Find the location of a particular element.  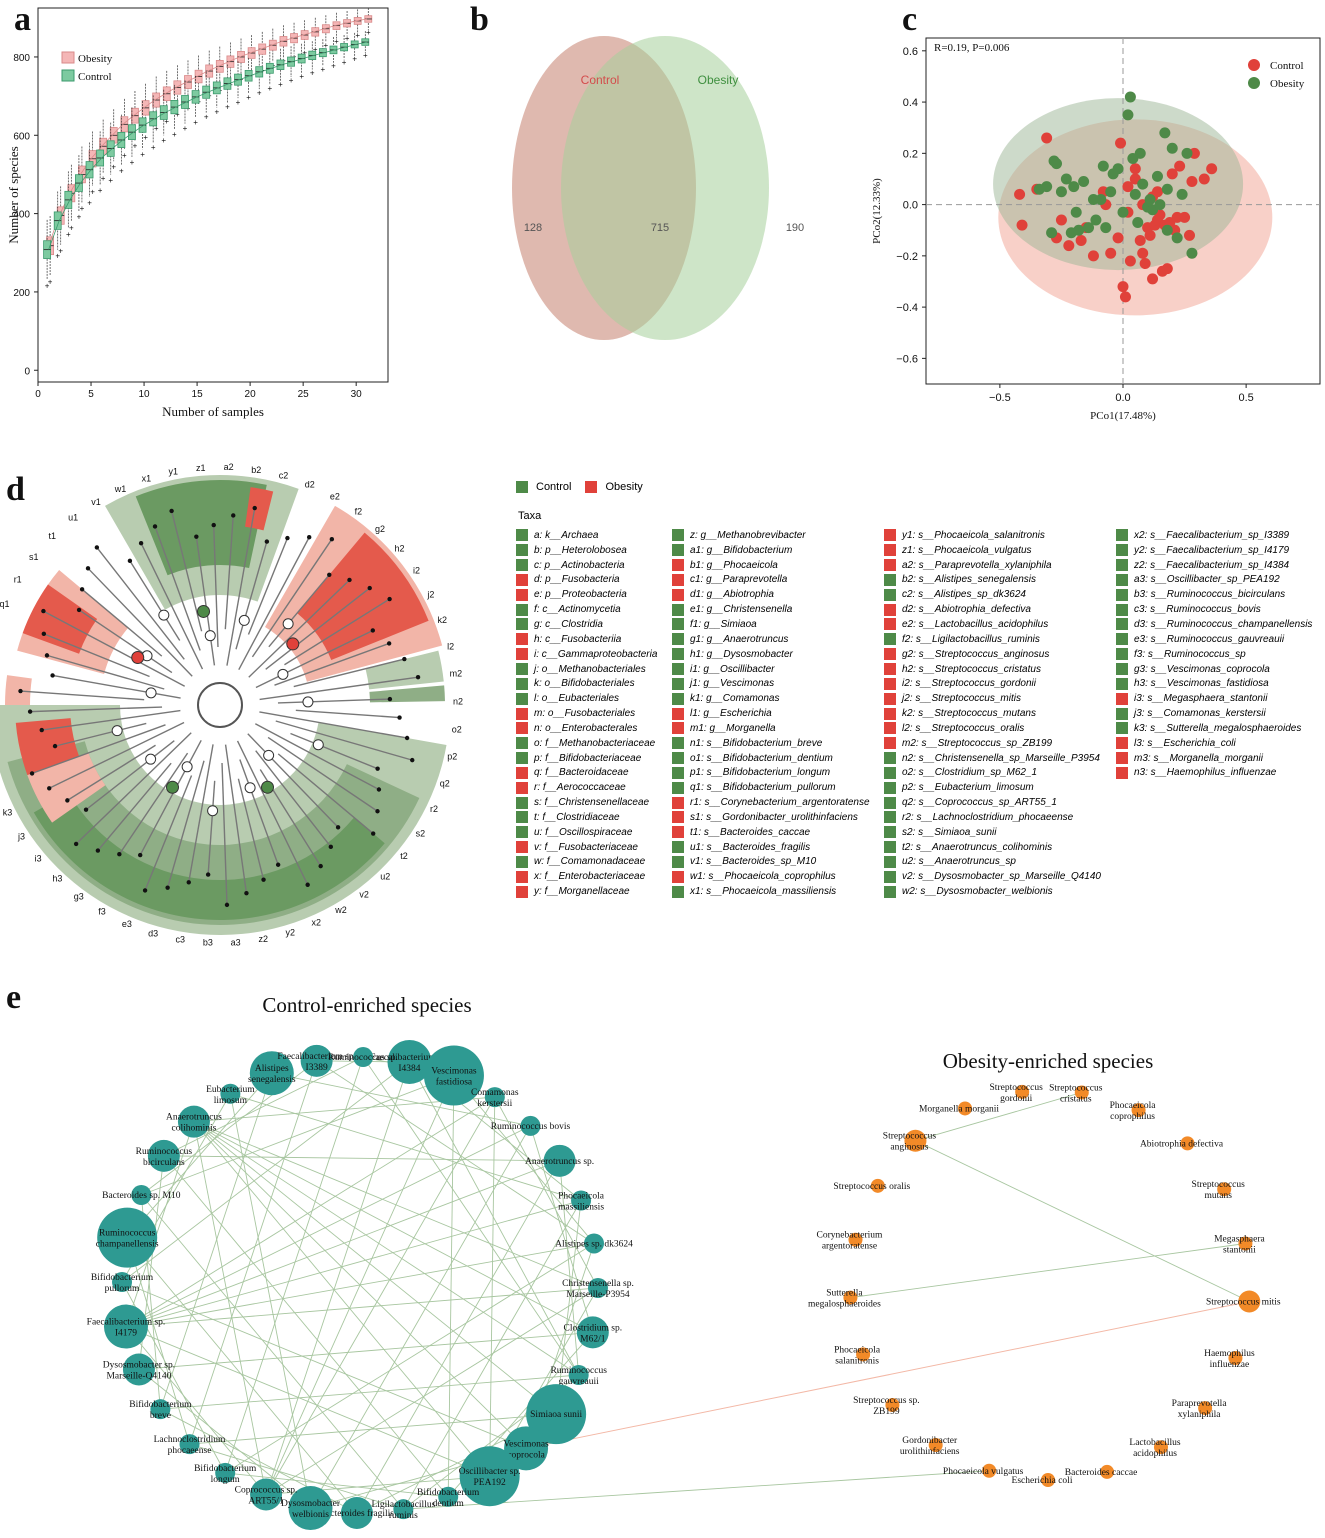

taxa-legend-label: o1: s__Bifidobacterium_dentium is located at coordinates (761, 758).